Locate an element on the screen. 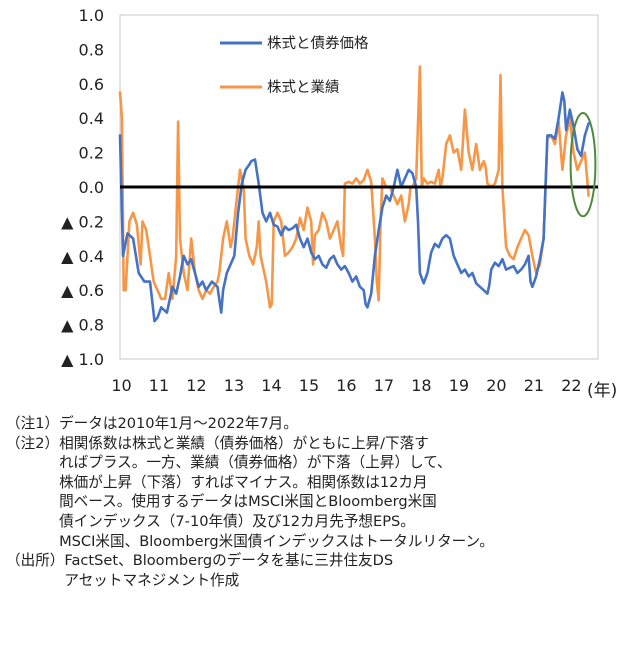 Image resolution: width=640 pixels, height=649 pixels. source-note-line: FactSet、Bloombergのデータを基に三井住友DS is located at coordinates (229, 561).